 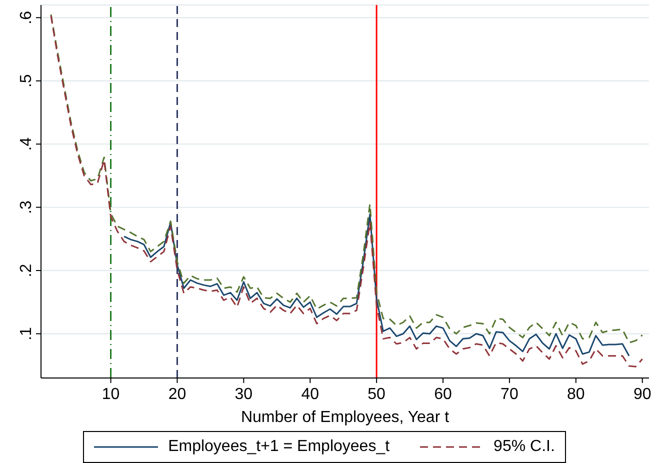 What do you see at coordinates (177, 394) in the screenshot?
I see `x-tick-label: 20` at bounding box center [177, 394].